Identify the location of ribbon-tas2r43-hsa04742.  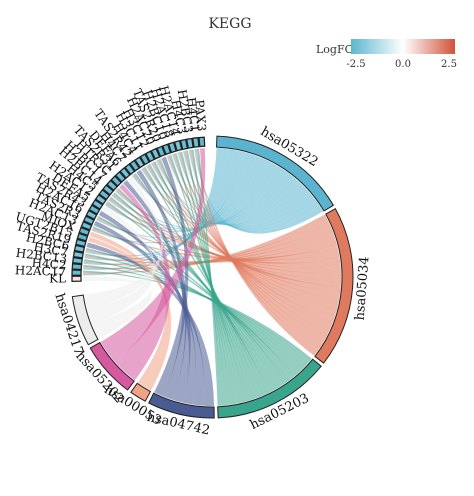
(147, 307).